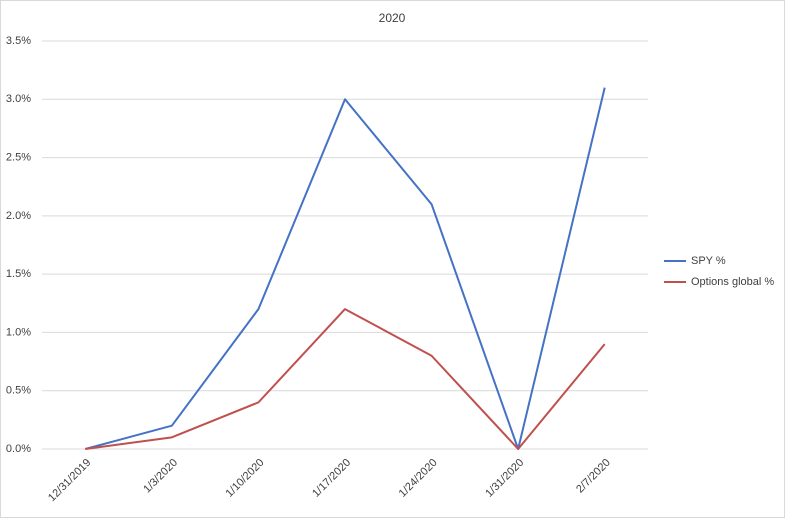 This screenshot has width=785, height=518. What do you see at coordinates (18, 157) in the screenshot?
I see `y-tick-label: 2.5%` at bounding box center [18, 157].